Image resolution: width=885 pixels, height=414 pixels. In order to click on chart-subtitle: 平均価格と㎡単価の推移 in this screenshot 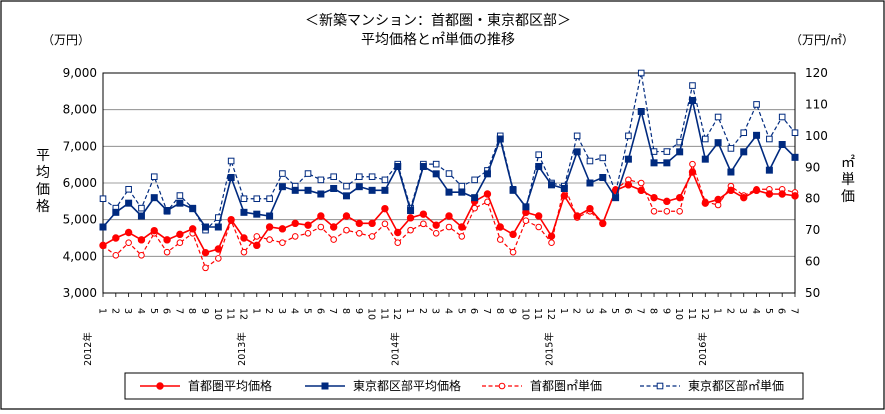, I will do `click(438, 40)`.